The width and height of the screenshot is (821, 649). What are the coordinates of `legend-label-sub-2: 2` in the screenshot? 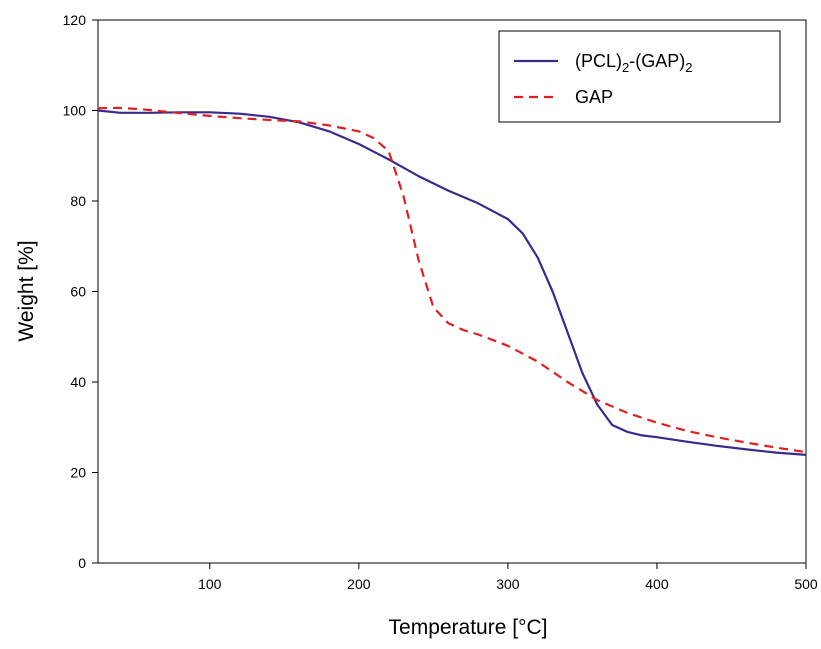 It's located at (688, 67).